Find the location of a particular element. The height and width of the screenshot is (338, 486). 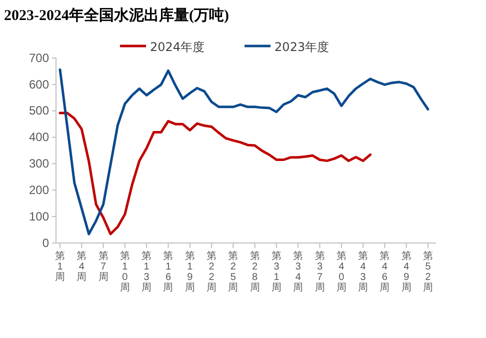

chart-title: 2023-2024年全国水泥出库量(万吨) is located at coordinates (116, 15).